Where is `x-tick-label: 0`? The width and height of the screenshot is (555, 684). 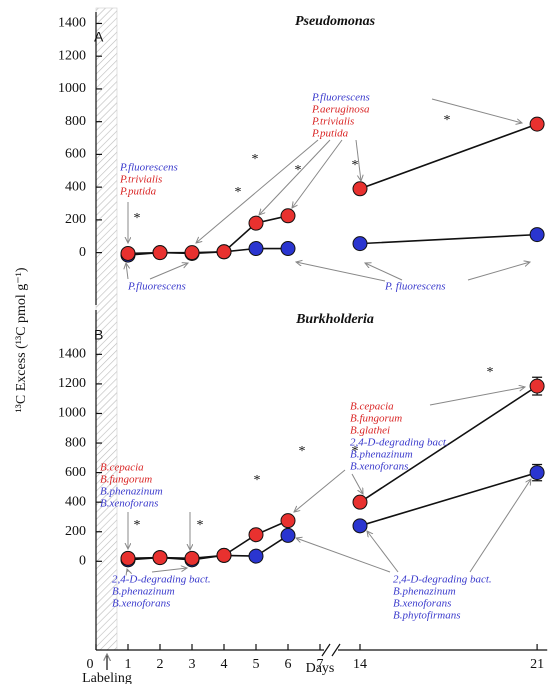 x-tick-label: 0 is located at coordinates (90, 664).